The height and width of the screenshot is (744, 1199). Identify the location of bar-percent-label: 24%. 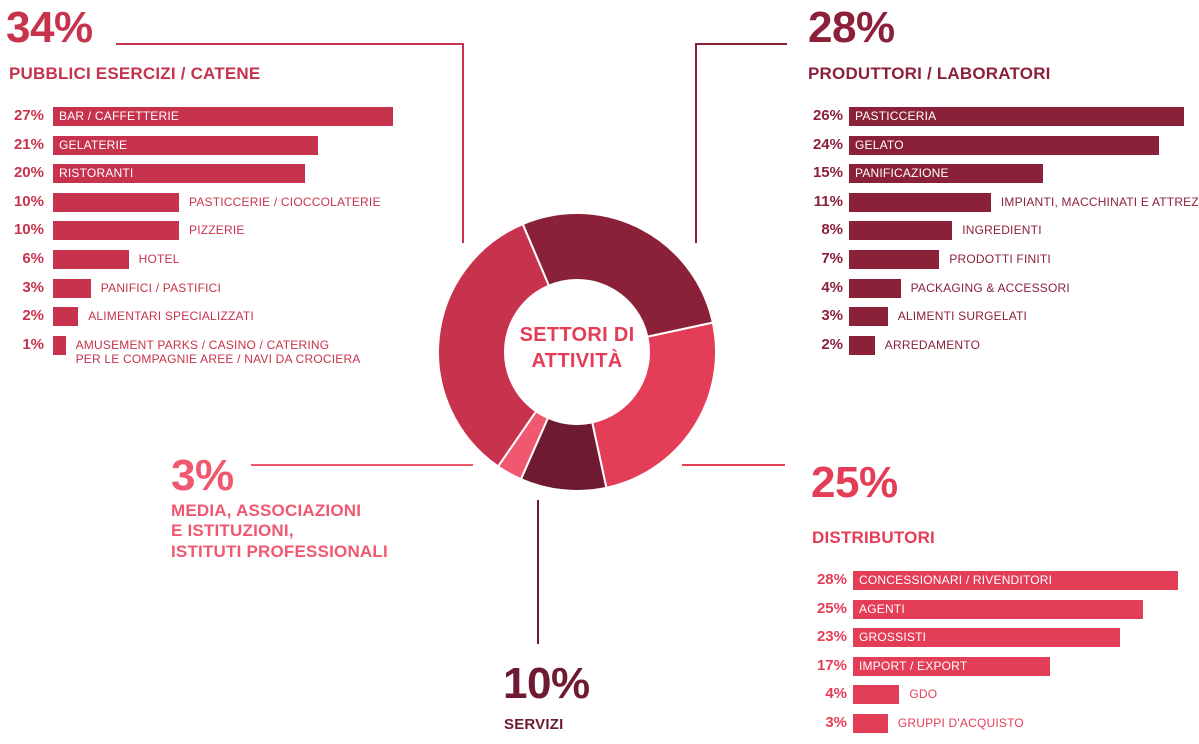
(827, 144).